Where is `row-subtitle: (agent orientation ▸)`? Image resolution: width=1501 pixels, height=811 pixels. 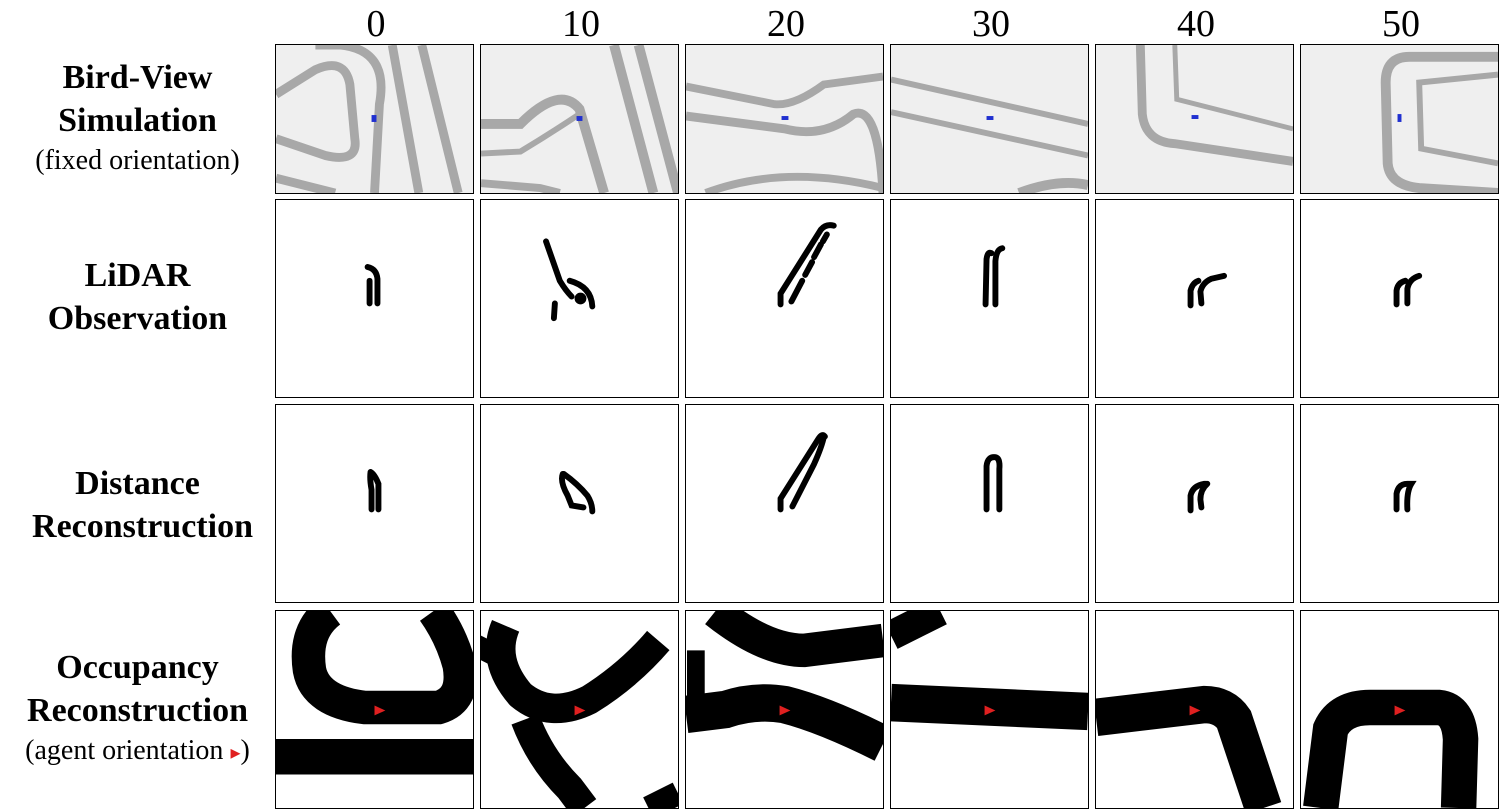
row-subtitle: (agent orientation ▸) is located at coordinates (137, 750).